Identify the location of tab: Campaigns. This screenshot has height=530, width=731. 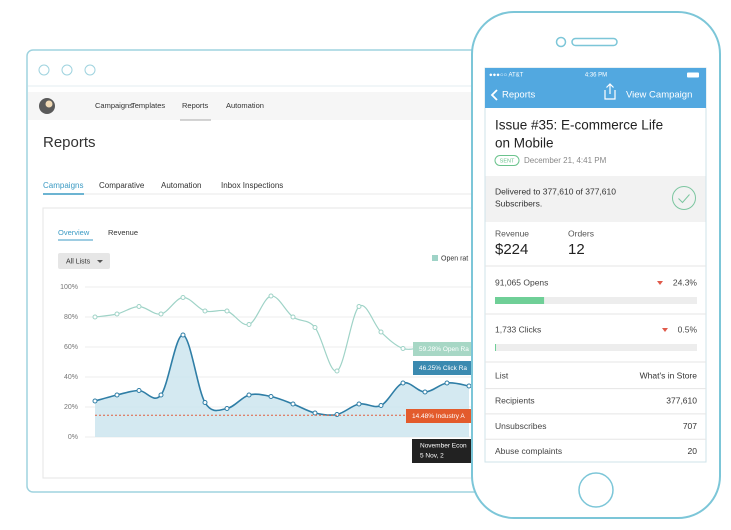
(63, 185).